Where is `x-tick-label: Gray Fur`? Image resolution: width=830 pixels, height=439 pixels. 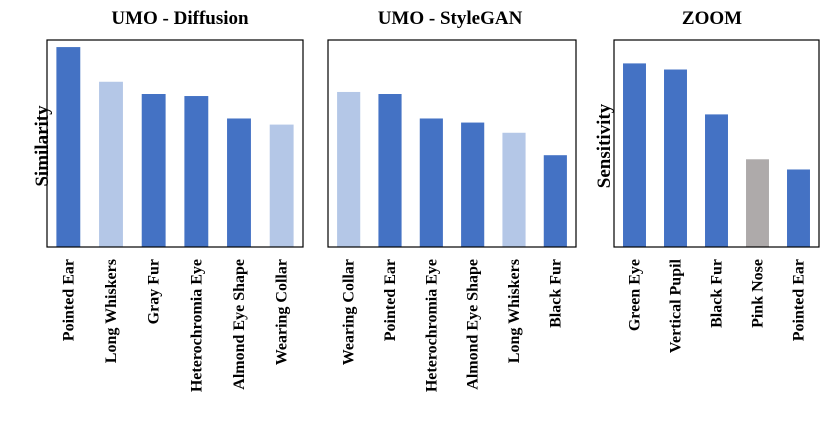 x-tick-label: Gray Fur is located at coordinates (154, 291).